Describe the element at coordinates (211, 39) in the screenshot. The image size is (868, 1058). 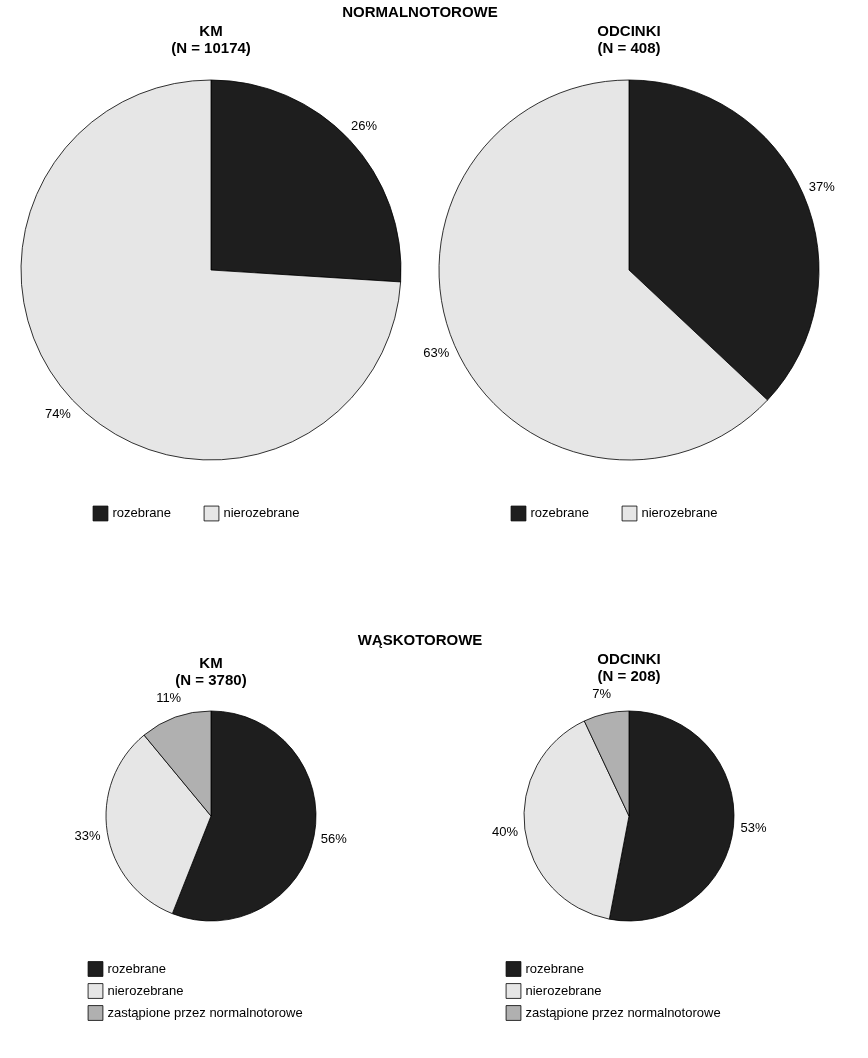
I see `chart-title: KM (N = 10174)` at that location.